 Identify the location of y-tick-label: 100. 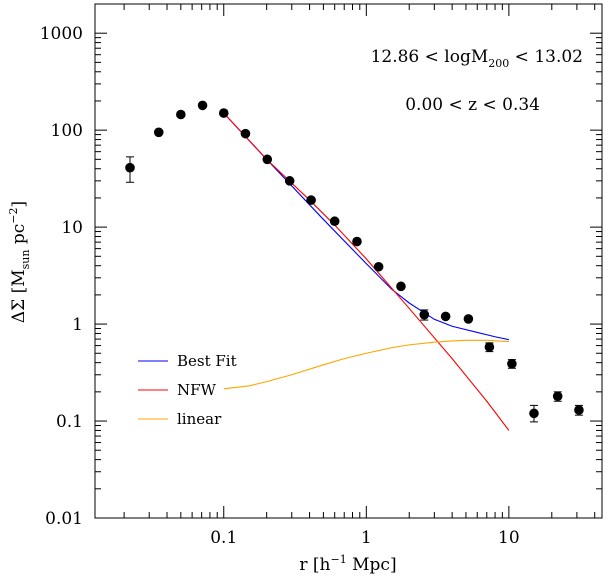
(67, 131).